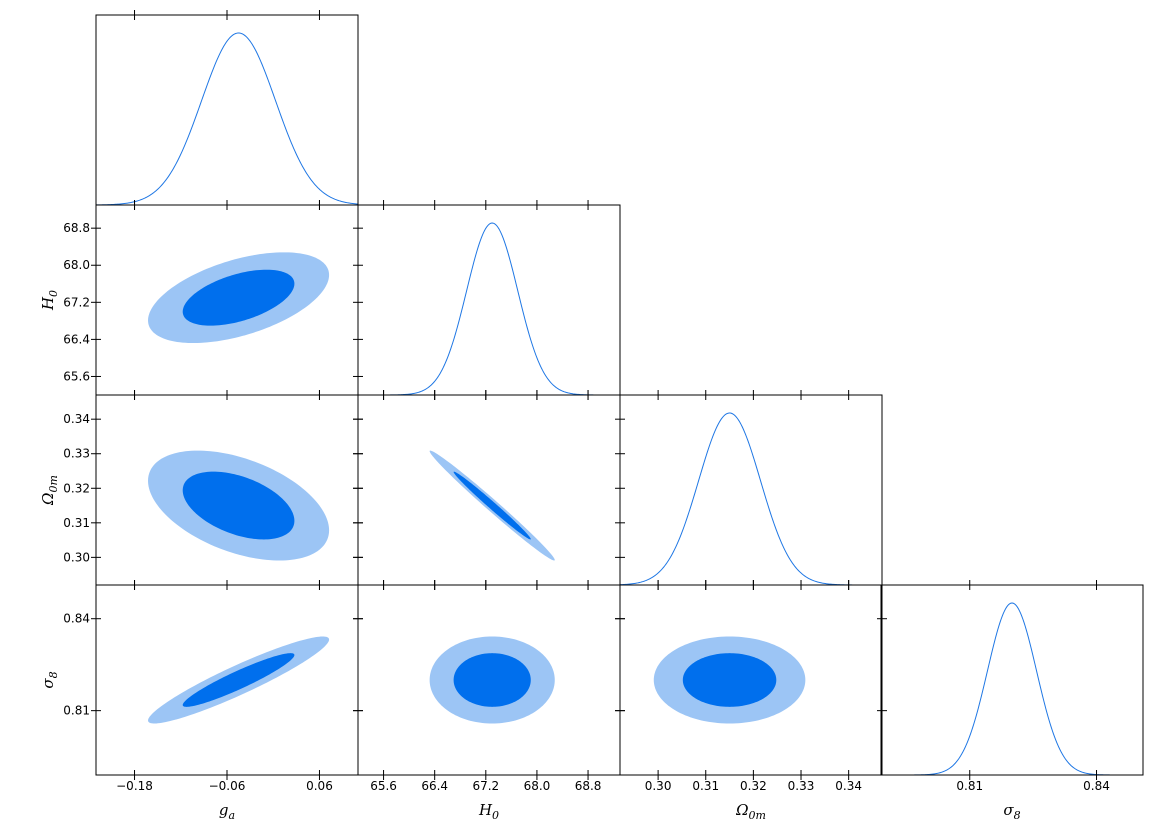  I want to click on x-tick-label-Om: 0.34, so click(848, 786).